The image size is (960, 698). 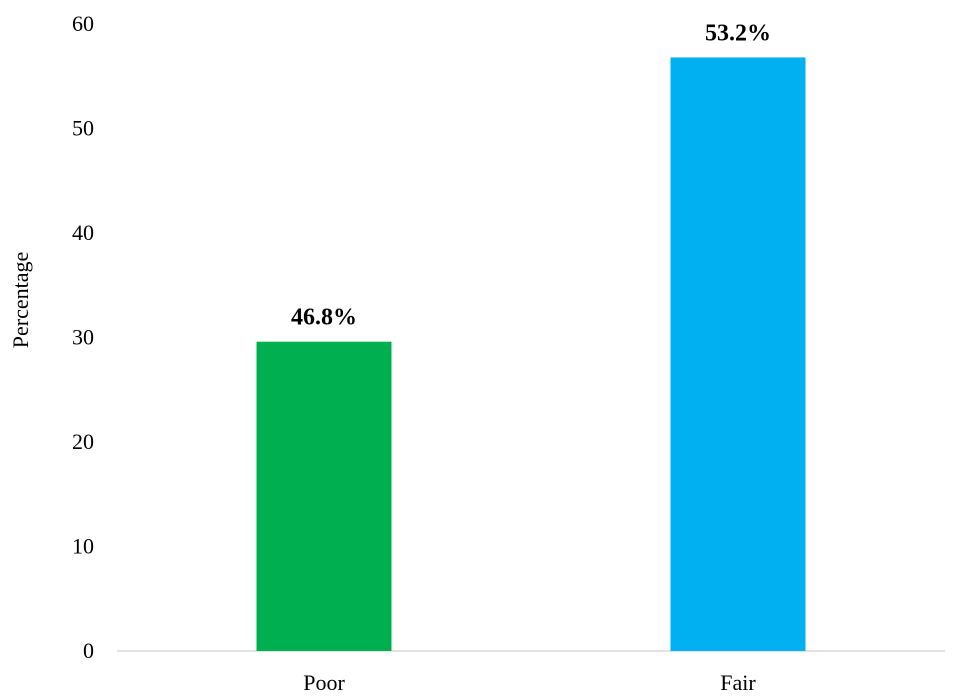 What do you see at coordinates (83, 441) in the screenshot?
I see `y-tick-label: 20` at bounding box center [83, 441].